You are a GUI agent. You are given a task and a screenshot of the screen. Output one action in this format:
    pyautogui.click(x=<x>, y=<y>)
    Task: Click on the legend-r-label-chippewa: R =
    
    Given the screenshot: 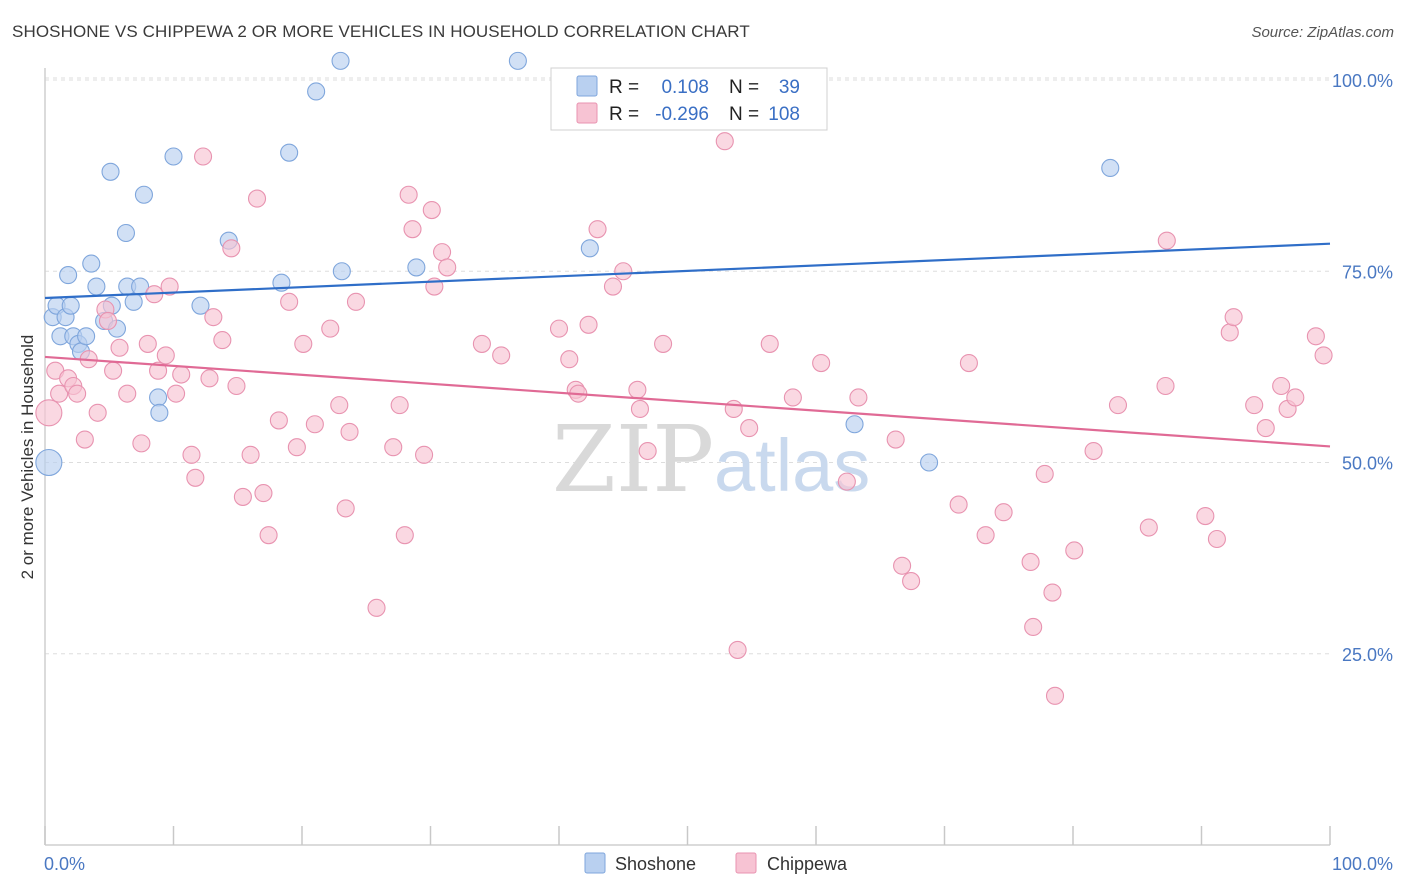 What is the action you would take?
    pyautogui.click(x=624, y=114)
    